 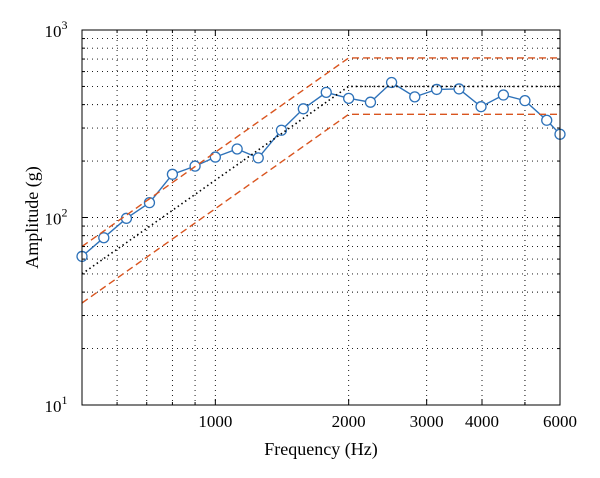 What do you see at coordinates (427, 421) in the screenshot?
I see `x-tick-label: 3000` at bounding box center [427, 421].